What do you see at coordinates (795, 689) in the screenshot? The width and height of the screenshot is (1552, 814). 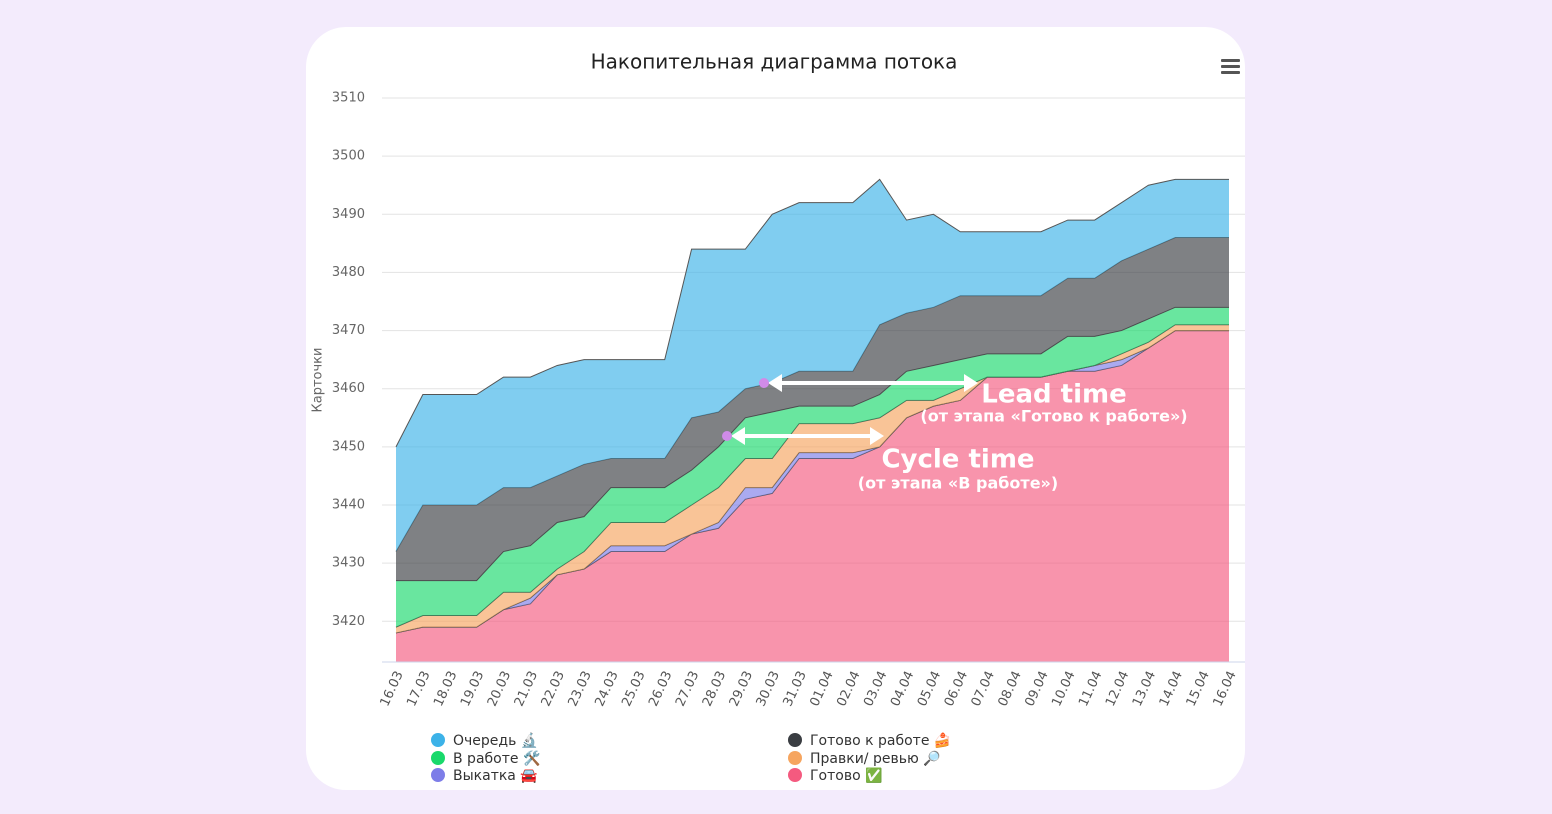 I see `x-tick-label: 31.03` at bounding box center [795, 689].